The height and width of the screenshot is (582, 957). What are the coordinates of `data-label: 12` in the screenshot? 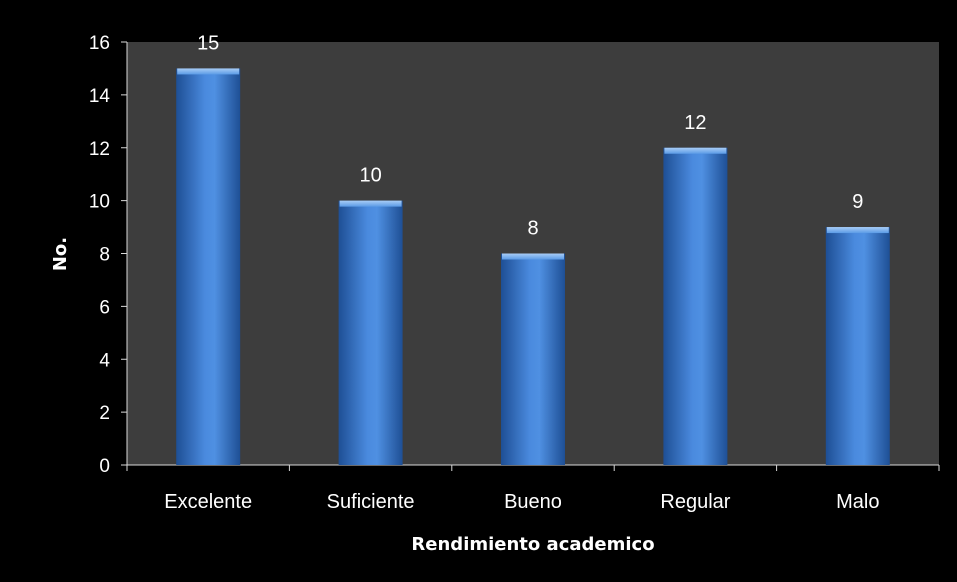 It's located at (695, 123).